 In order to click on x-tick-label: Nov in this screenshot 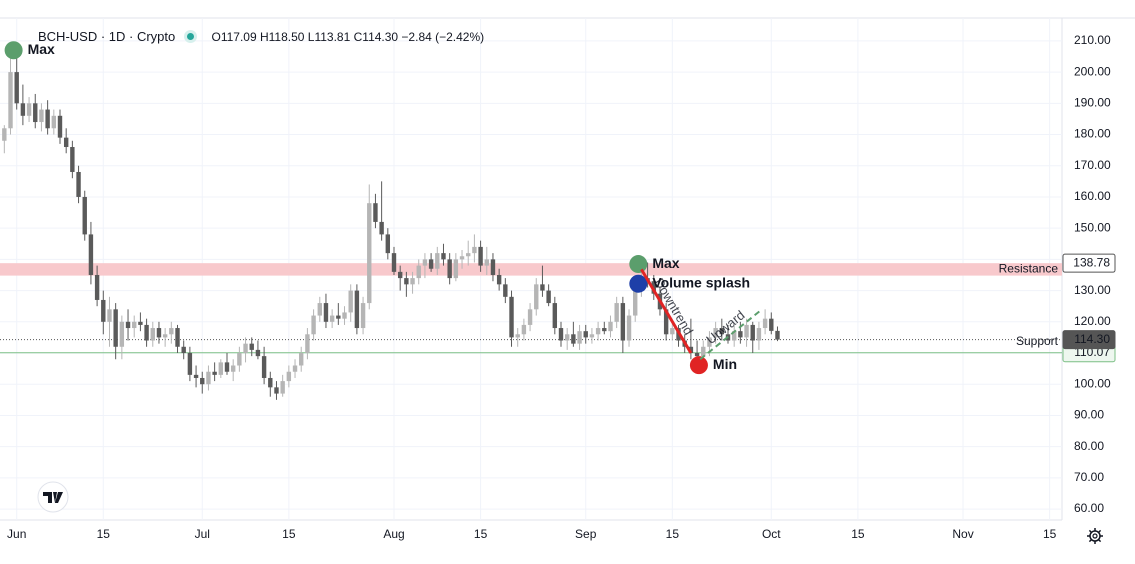, I will do `click(962, 534)`.